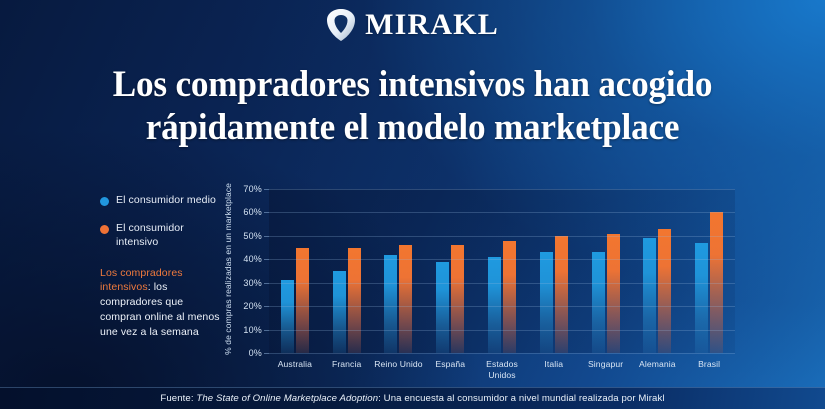 The height and width of the screenshot is (409, 825). What do you see at coordinates (252, 259) in the screenshot?
I see `y-axis-tick-label: 40%` at bounding box center [252, 259].